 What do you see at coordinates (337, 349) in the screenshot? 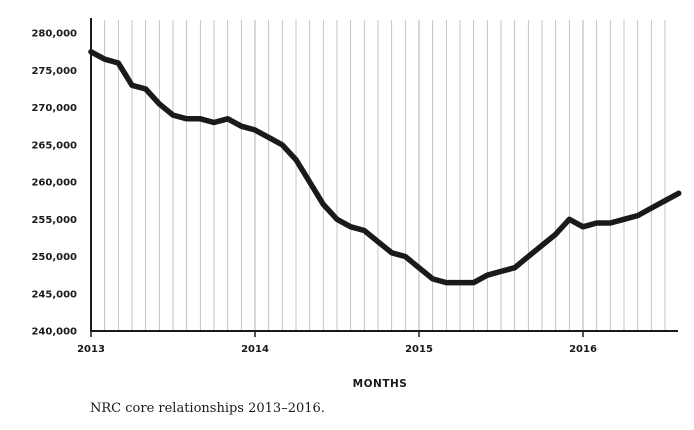
I see `x-tick-labels: 2013 2014 2015 2016` at bounding box center [337, 349].